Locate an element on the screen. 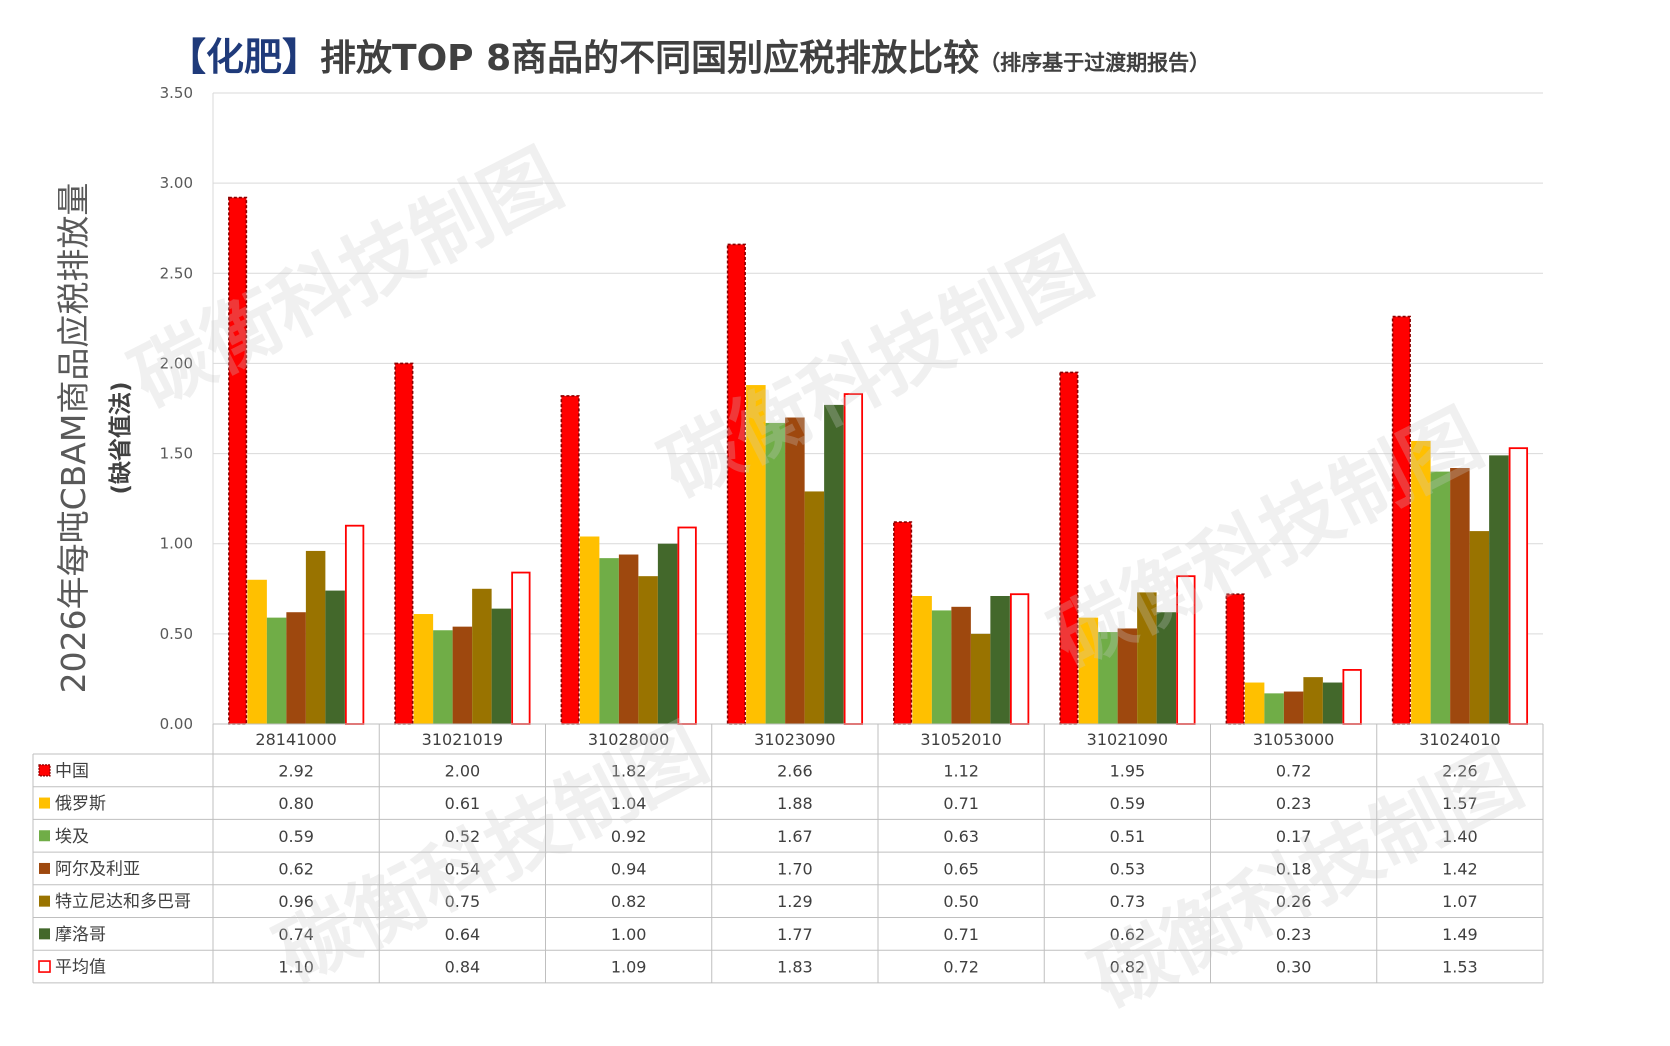 The height and width of the screenshot is (1046, 1670). table-value: 0.18 is located at coordinates (1294, 868).